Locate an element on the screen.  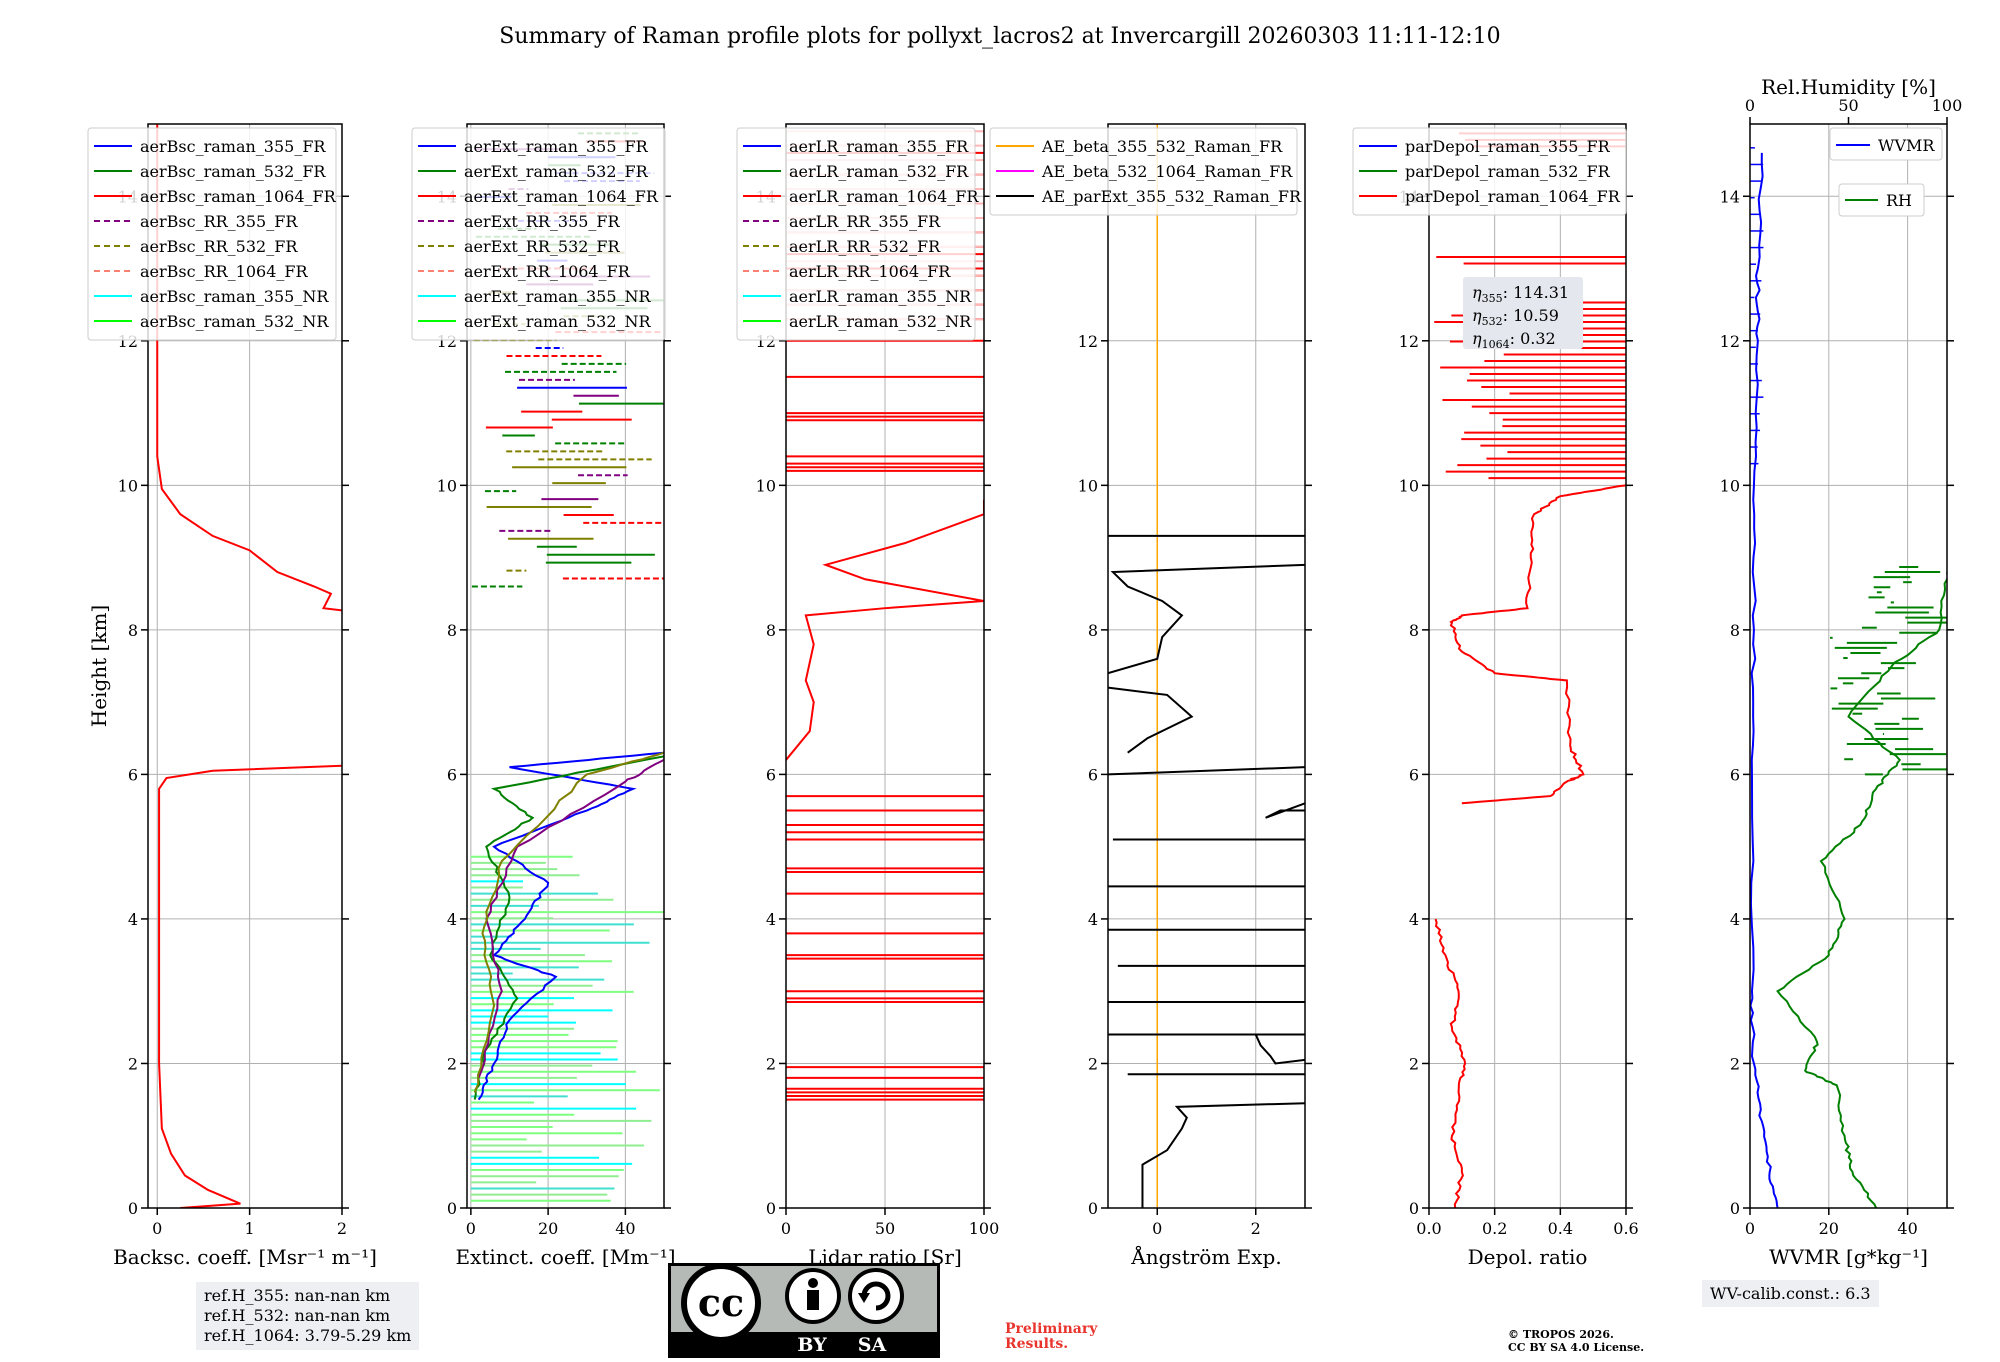
yaxis-label: Height [km] is located at coordinates (99, 666).